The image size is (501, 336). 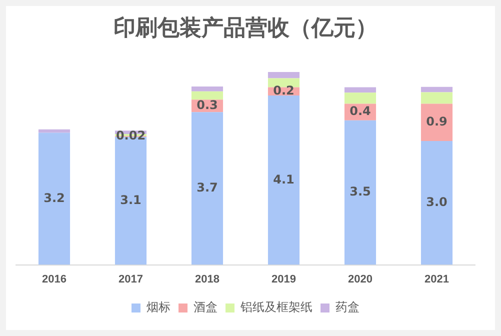 I want to click on data-label: 0.4, so click(x=360, y=111).